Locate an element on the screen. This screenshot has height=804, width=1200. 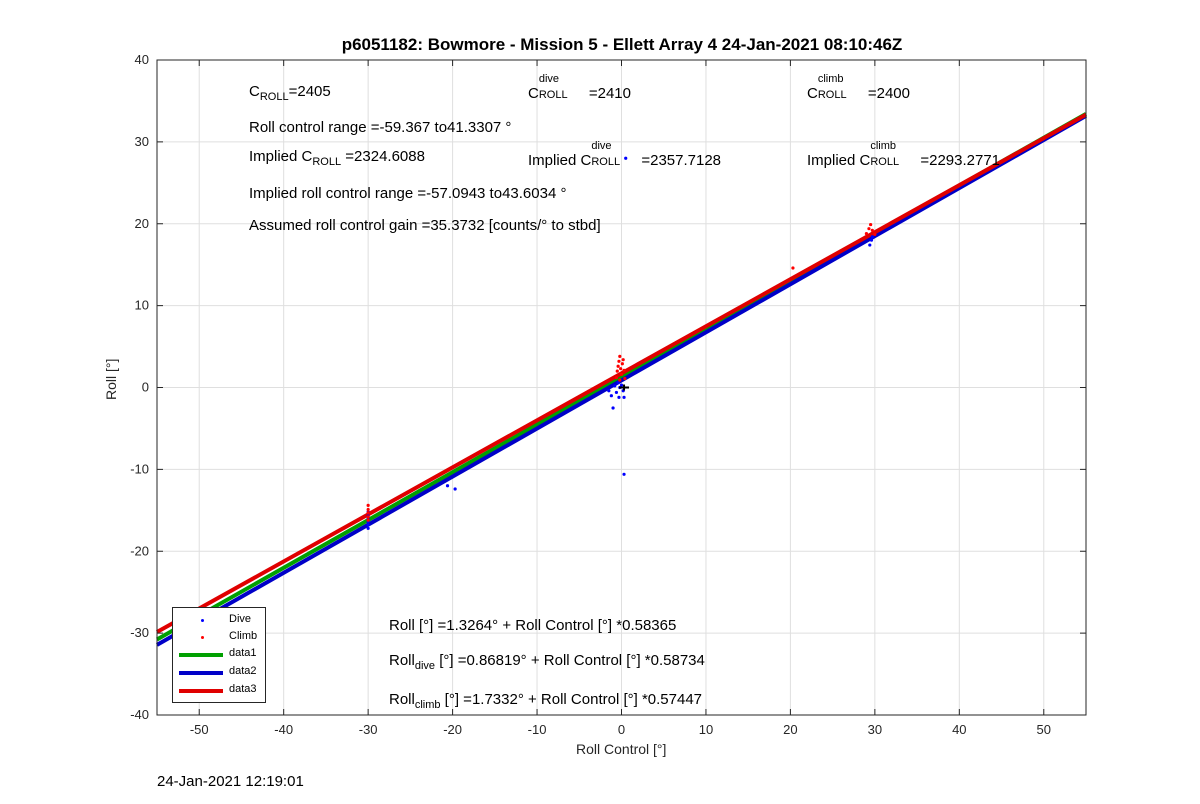
x-tick-label: -10 is located at coordinates (537, 729).